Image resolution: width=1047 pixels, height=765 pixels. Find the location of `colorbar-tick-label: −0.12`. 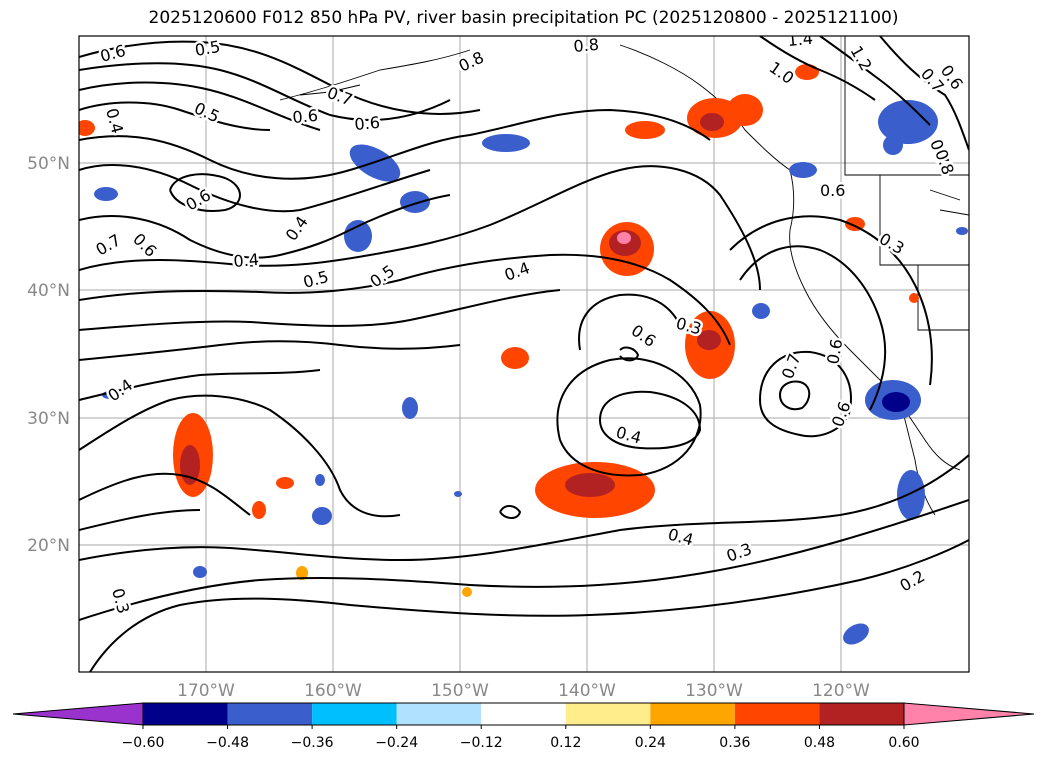

colorbar-tick-label: −0.12 is located at coordinates (481, 743).